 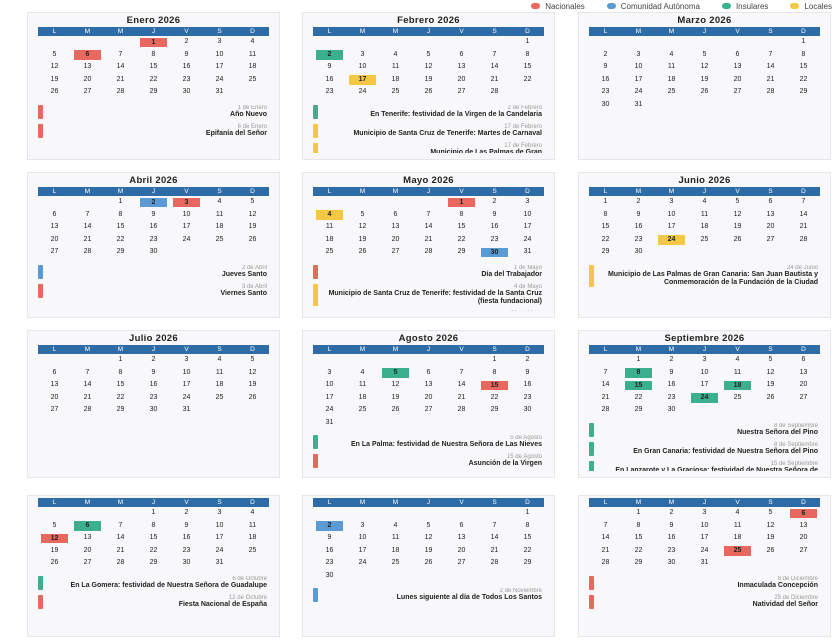 I want to click on holiday-day: 25, so click(x=737, y=551).